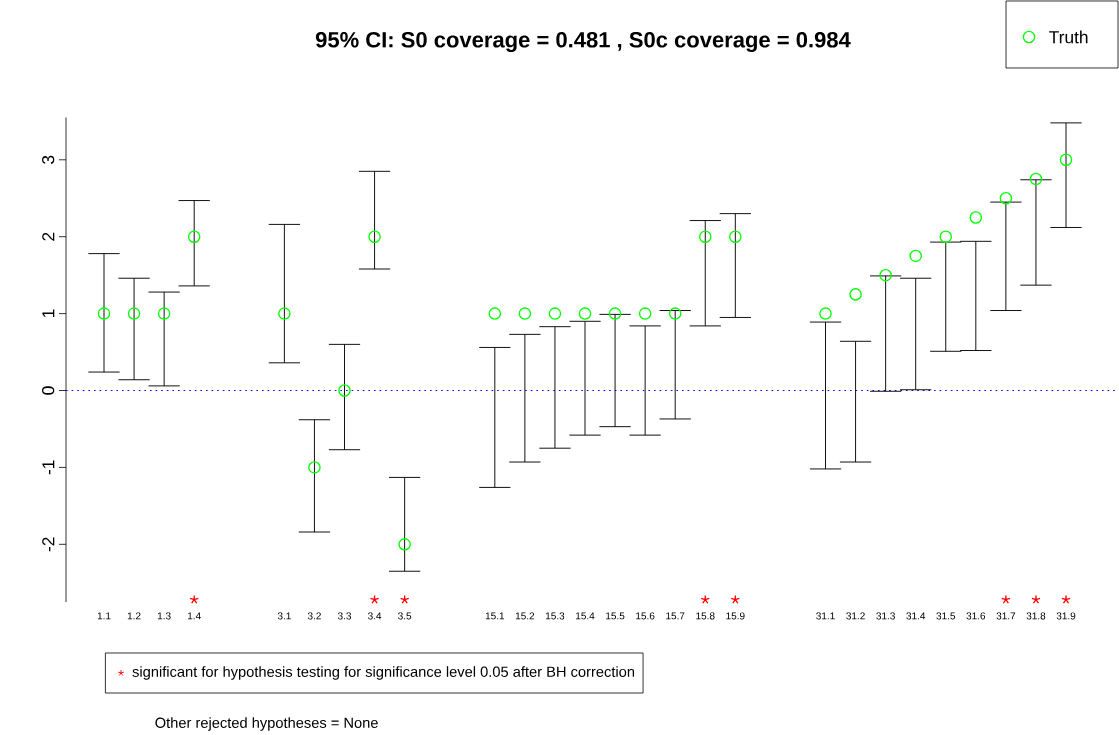  Describe the element at coordinates (1066, 616) in the screenshot. I see `x-tick-label: 31.9` at that location.